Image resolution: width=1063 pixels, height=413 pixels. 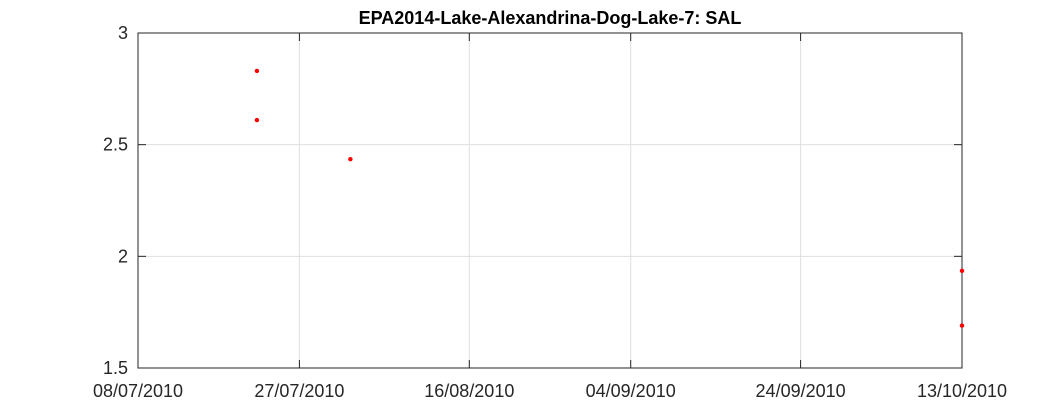 What do you see at coordinates (962, 391) in the screenshot?
I see `x-tick-label: 13/10/2010` at bounding box center [962, 391].